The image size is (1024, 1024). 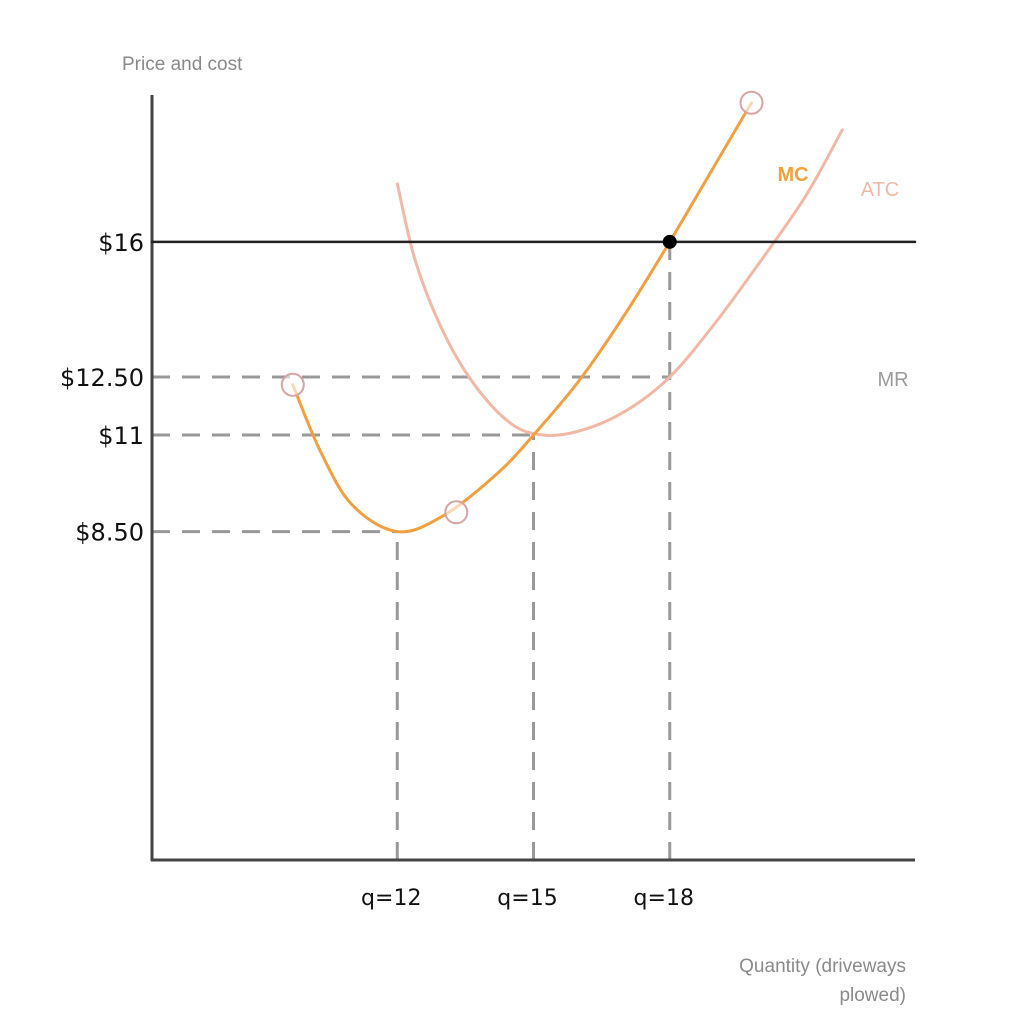 I want to click on x-tick-label: q=15, so click(x=527, y=898).